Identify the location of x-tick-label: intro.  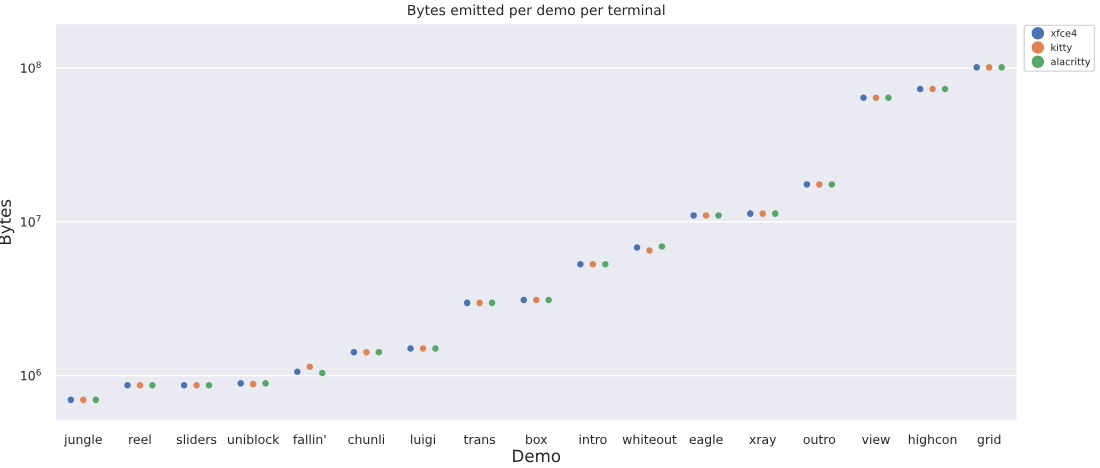
(593, 439).